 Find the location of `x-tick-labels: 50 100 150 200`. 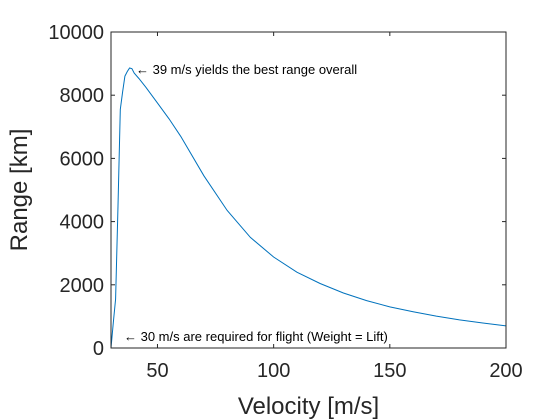

x-tick-labels: 50 100 150 200 is located at coordinates (334, 371).